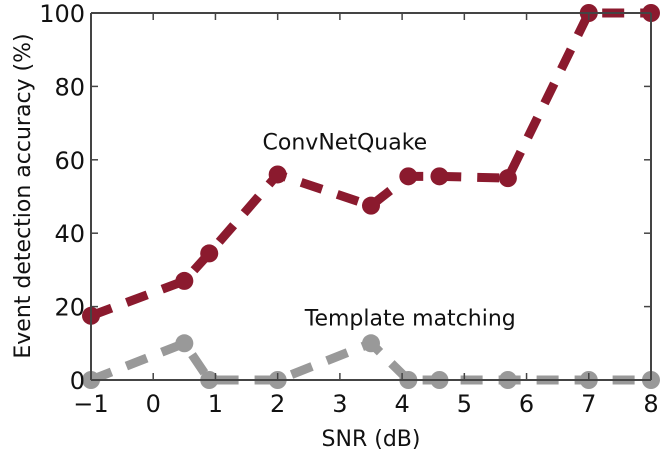 This screenshot has height=460, width=660. I want to click on x-tick-label: −1, so click(90, 404).